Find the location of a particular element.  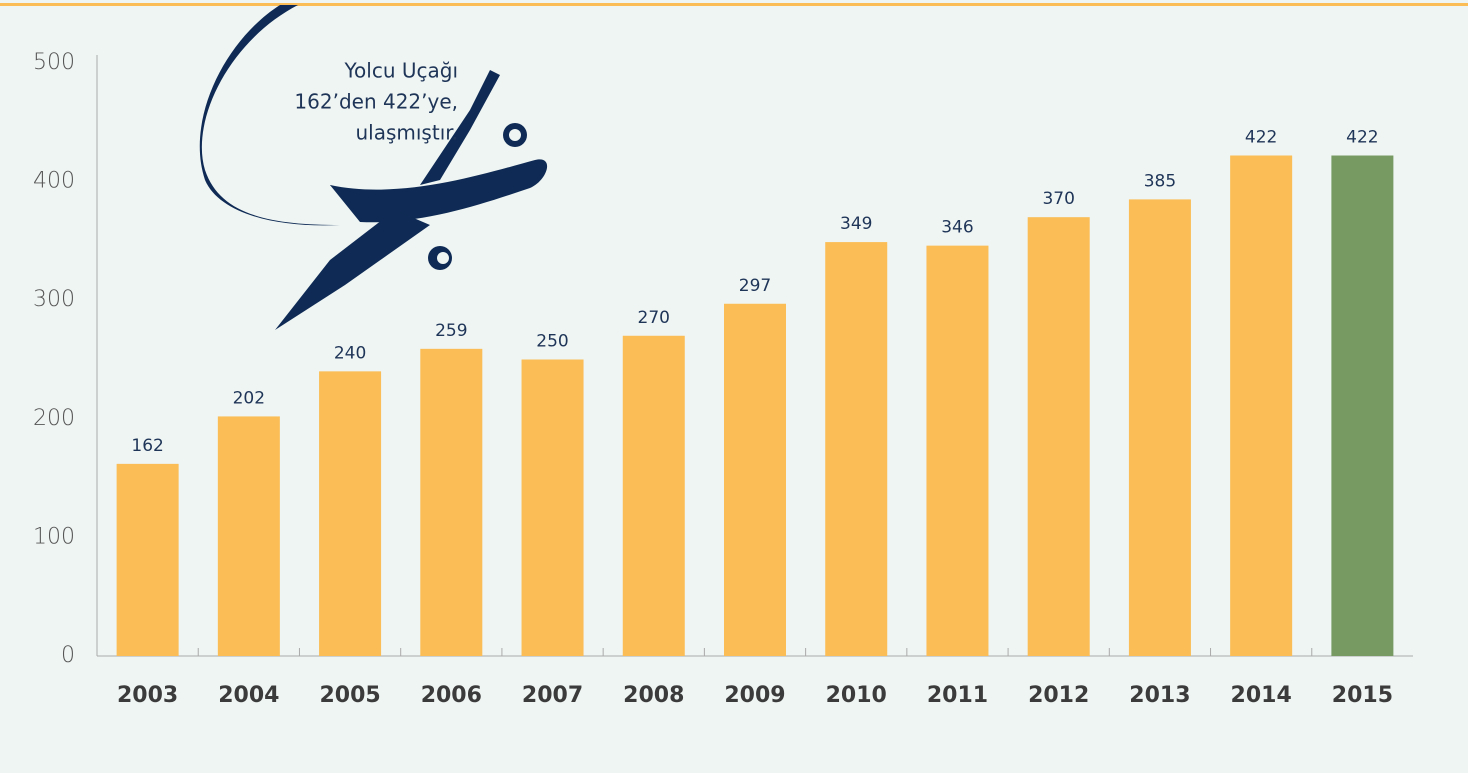

x-tick-label: 2004 is located at coordinates (248, 695).